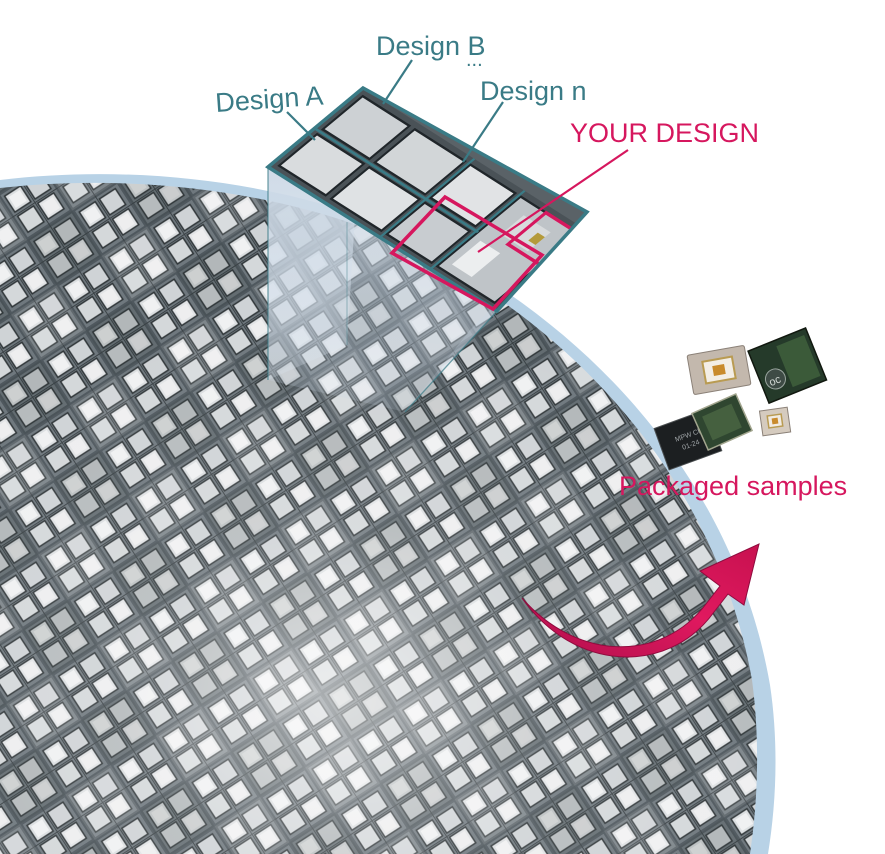 This screenshot has height=854, width=885. Describe the element at coordinates (787, 366) in the screenshot. I see `bga-package-1: oc` at that location.